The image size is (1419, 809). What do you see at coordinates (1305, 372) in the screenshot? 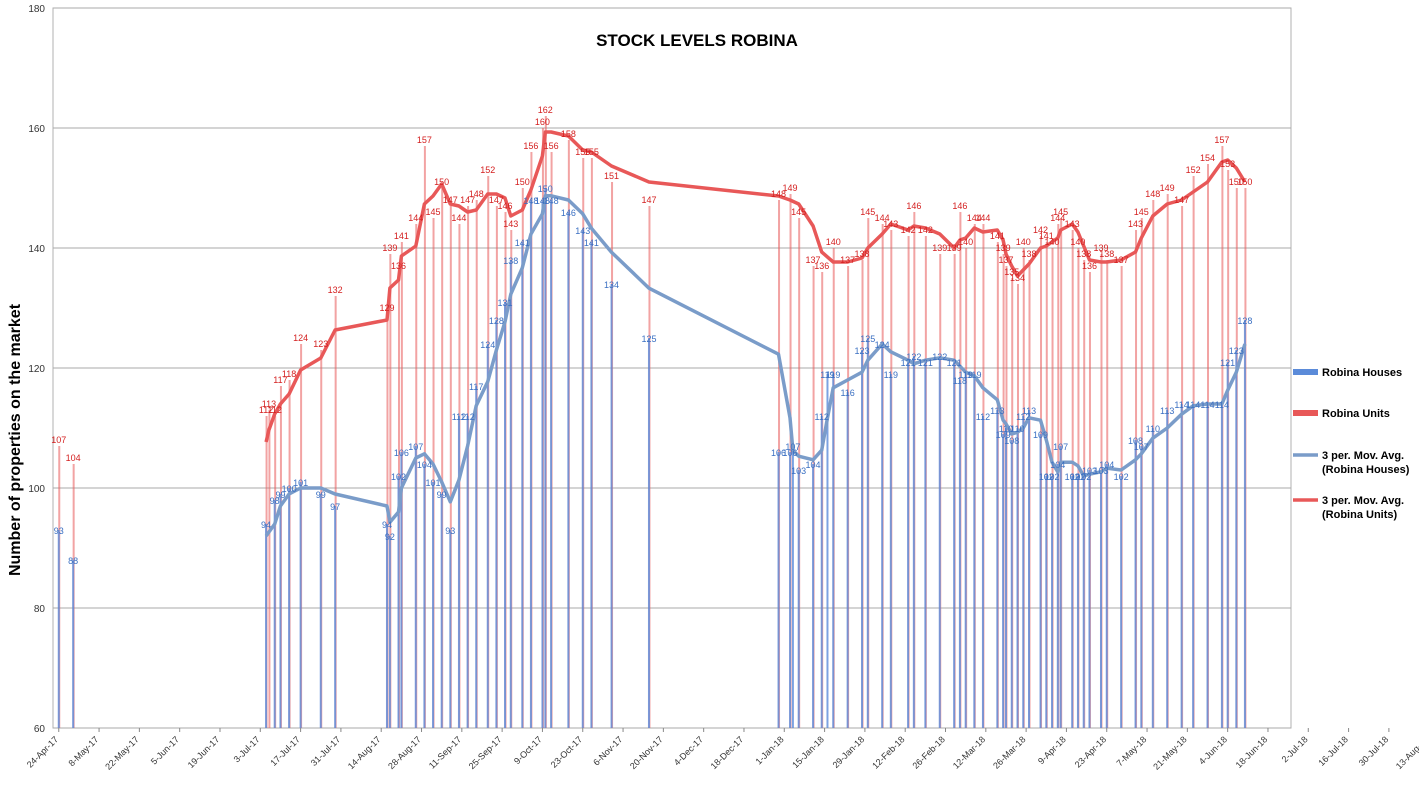
I see `legend-swatch` at bounding box center [1305, 372].